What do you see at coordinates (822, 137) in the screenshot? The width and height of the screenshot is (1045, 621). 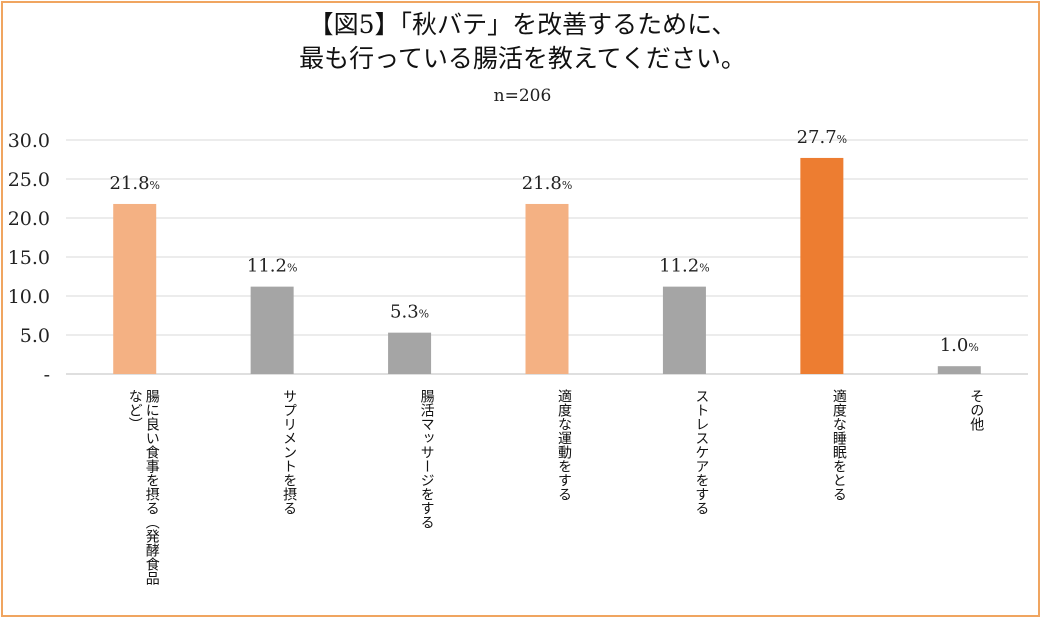 I see `data-label: 27.7%` at bounding box center [822, 137].